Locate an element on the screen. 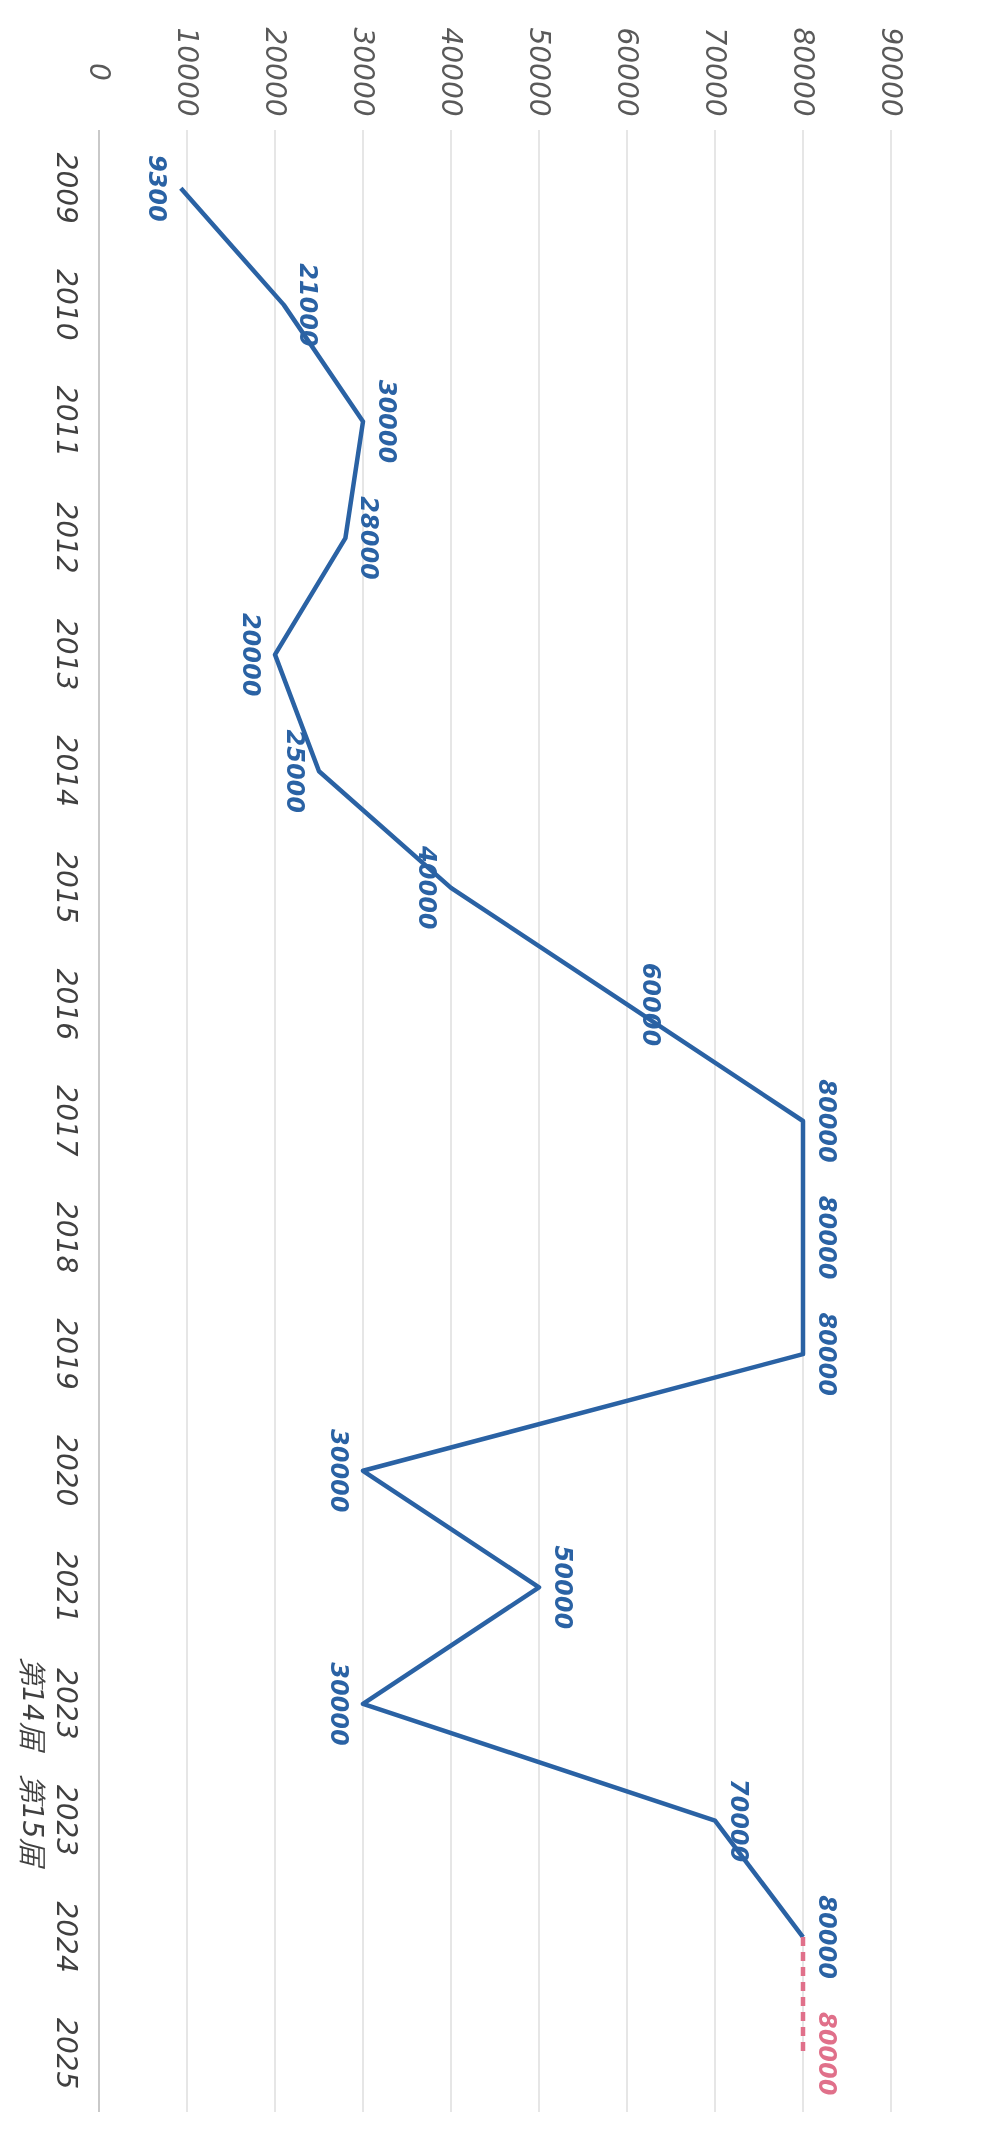 Image resolution: width=983 pixels, height=2131 pixels. y-tick-label: 2023 第14届 is located at coordinates (49, 1705).